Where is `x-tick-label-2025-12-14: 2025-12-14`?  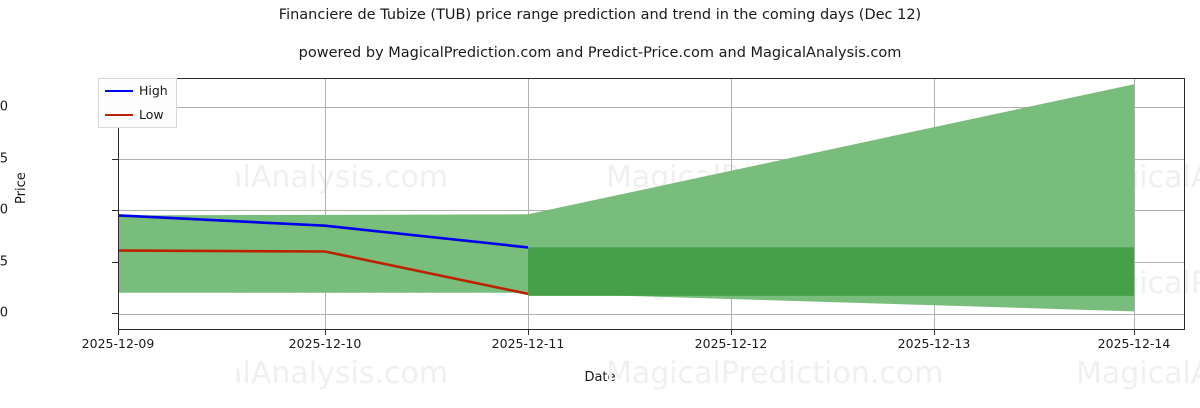 x-tick-label-2025-12-14: 2025-12-14 is located at coordinates (1134, 343).